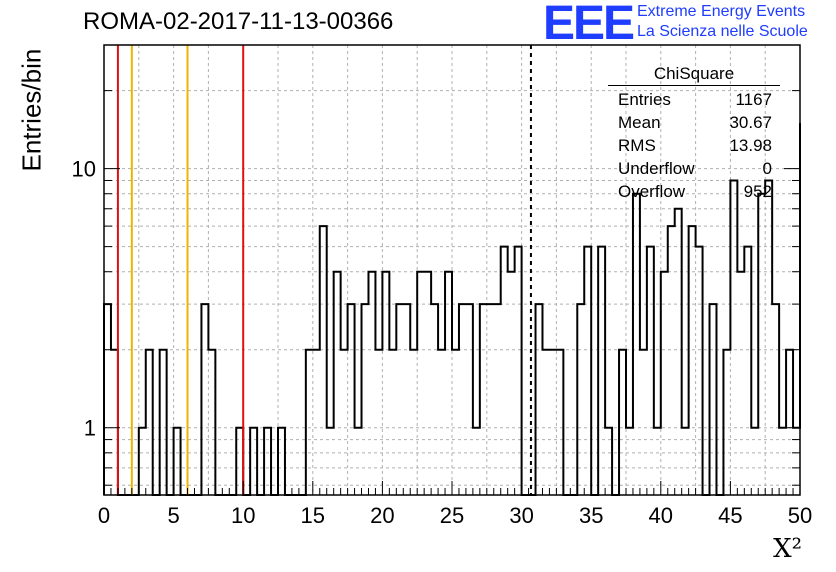 This screenshot has height=572, width=836. What do you see at coordinates (767, 168) in the screenshot?
I see `stats-value: 0` at bounding box center [767, 168].